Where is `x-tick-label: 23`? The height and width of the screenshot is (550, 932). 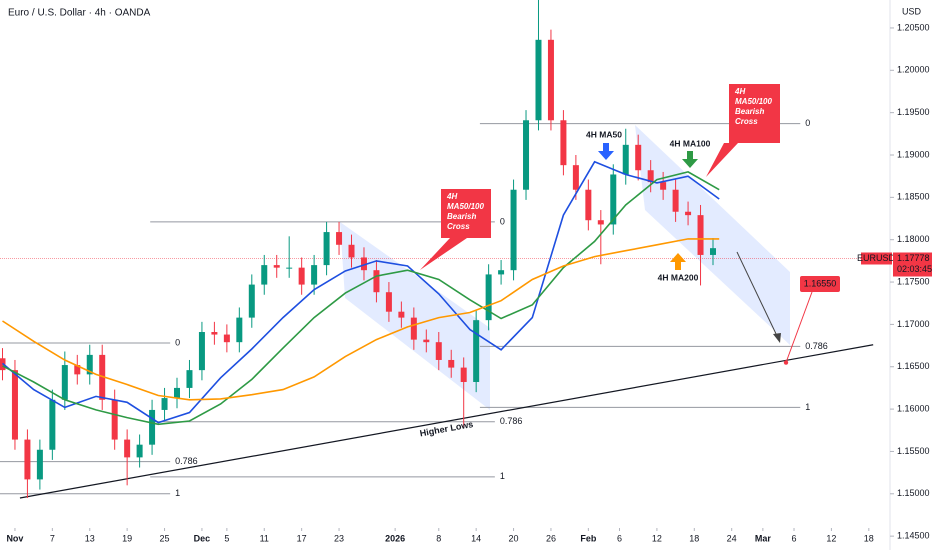 x-tick-label: 23 is located at coordinates (339, 538).